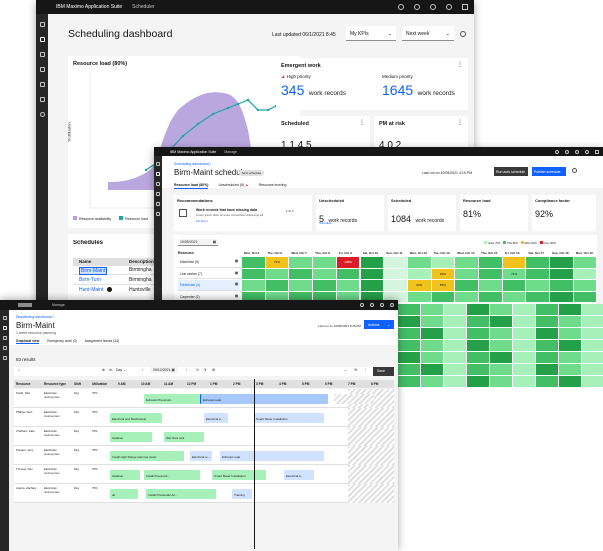  I want to click on table-row: Thomas, Dan Electrician Journeyman Day 75%, so click(204, 474).